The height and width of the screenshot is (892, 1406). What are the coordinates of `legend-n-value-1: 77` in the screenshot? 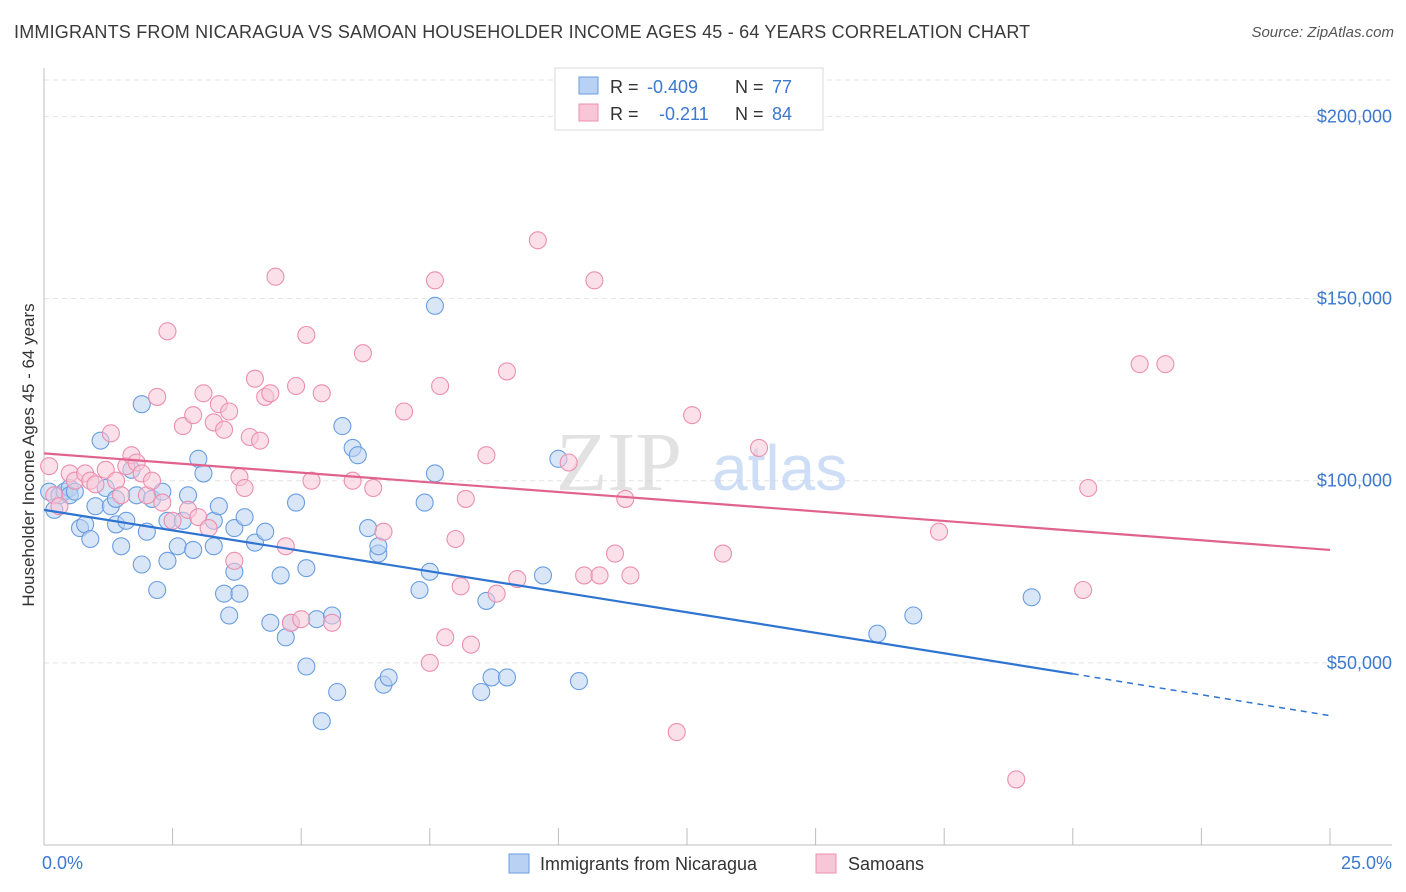 It's located at (782, 87).